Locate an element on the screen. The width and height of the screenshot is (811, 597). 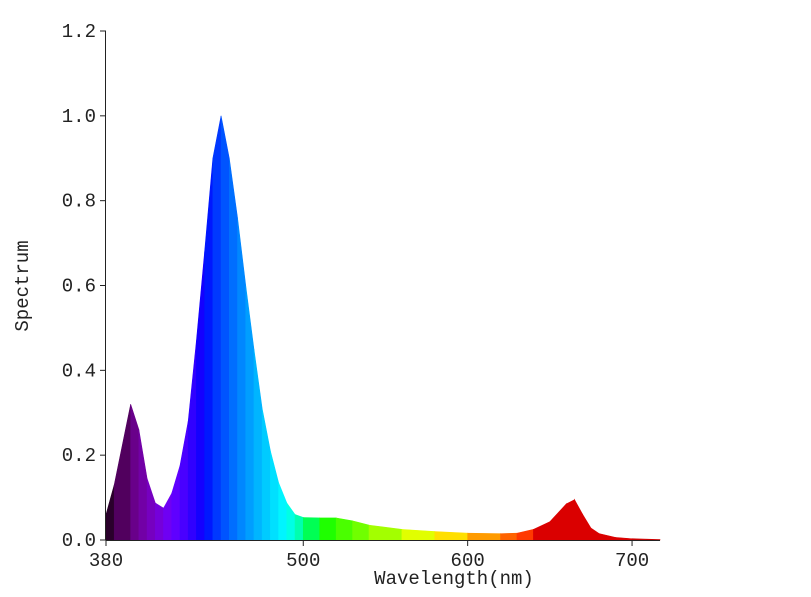
x-tick-label: 380 is located at coordinates (106, 561).